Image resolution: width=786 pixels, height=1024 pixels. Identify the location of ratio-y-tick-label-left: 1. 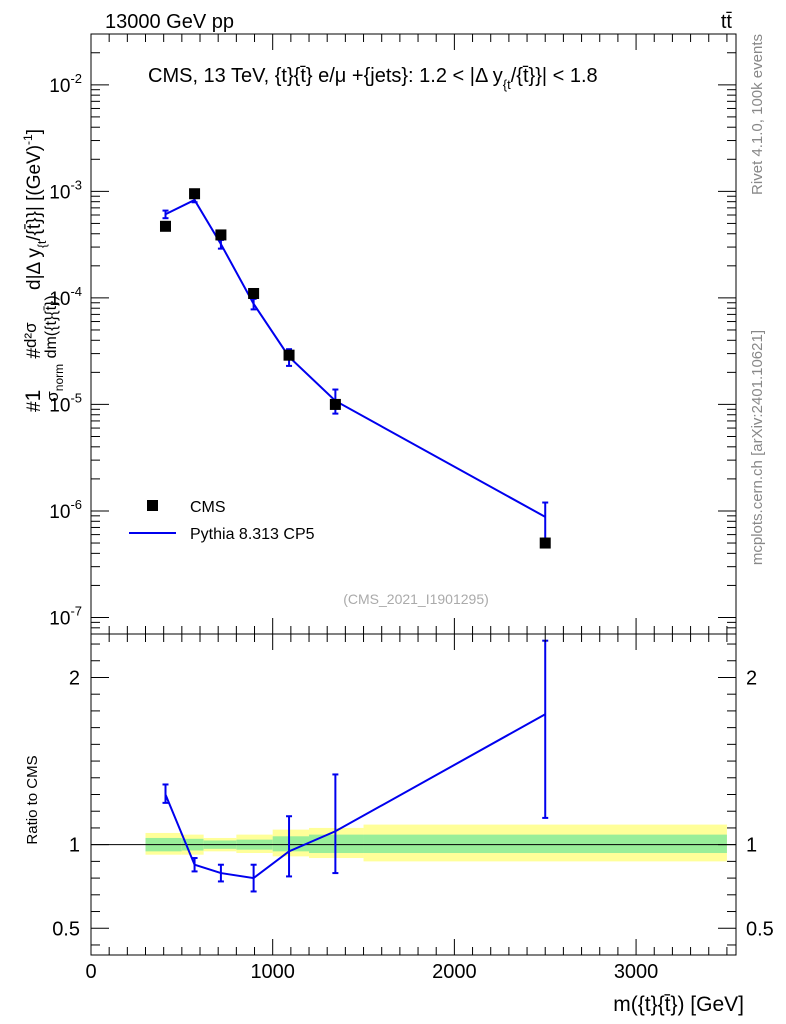
(74, 846).